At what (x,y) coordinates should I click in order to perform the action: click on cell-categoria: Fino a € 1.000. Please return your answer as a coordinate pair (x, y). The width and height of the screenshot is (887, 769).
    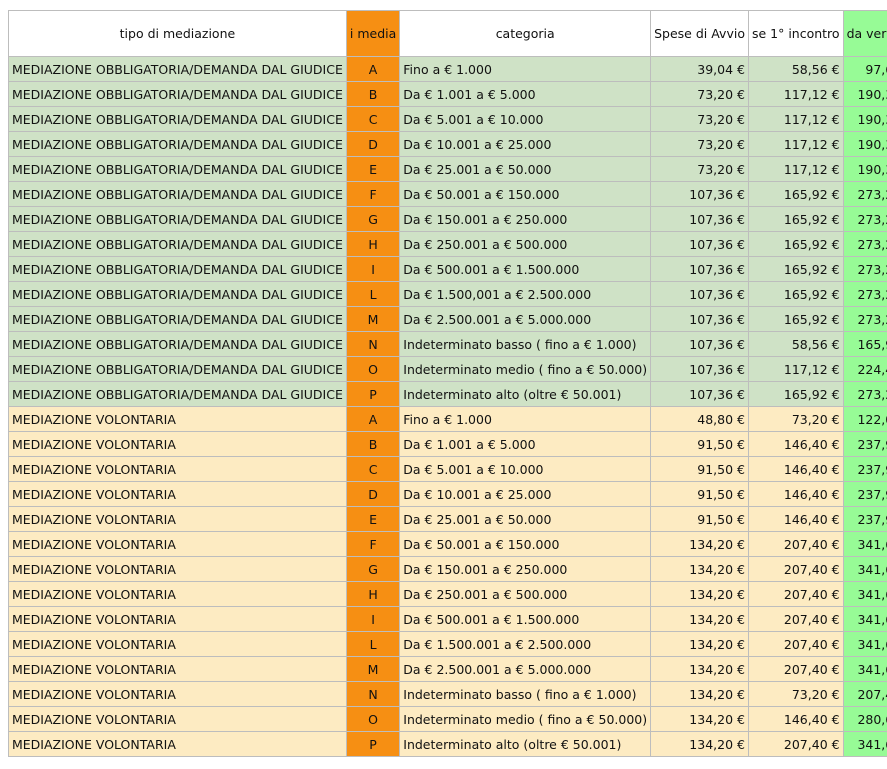
    Looking at the image, I should click on (525, 69).